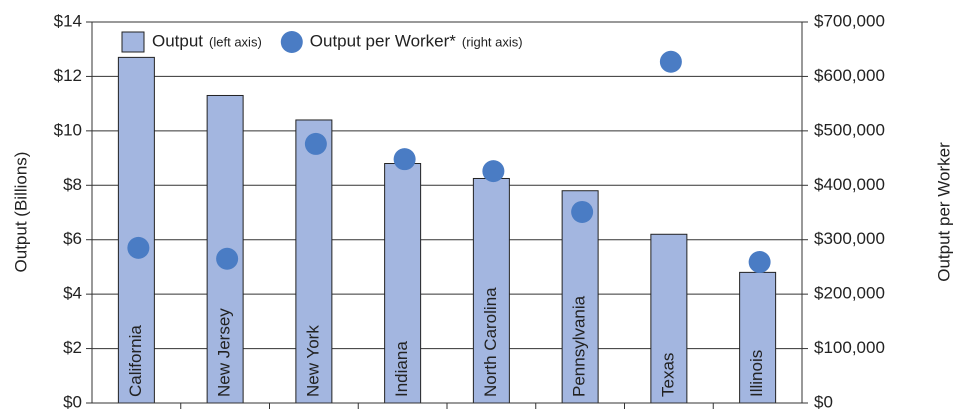 The image size is (963, 410). Describe the element at coordinates (68, 20) in the screenshot. I see `y-tick-label: $14` at that location.